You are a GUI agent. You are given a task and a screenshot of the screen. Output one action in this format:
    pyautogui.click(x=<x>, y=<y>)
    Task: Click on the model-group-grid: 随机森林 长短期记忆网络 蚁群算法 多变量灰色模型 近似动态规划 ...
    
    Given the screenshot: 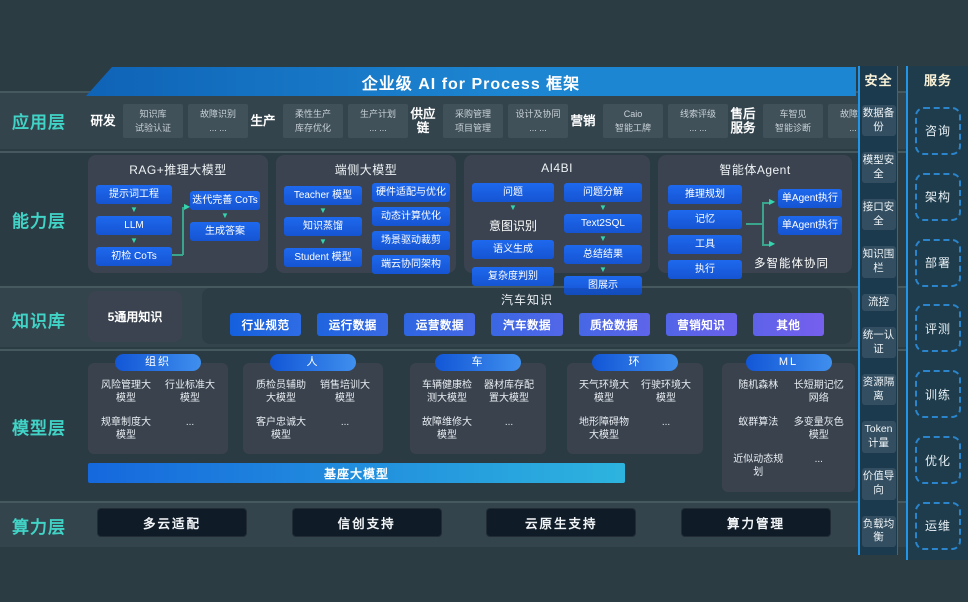 What is the action you would take?
    pyautogui.click(x=788, y=421)
    